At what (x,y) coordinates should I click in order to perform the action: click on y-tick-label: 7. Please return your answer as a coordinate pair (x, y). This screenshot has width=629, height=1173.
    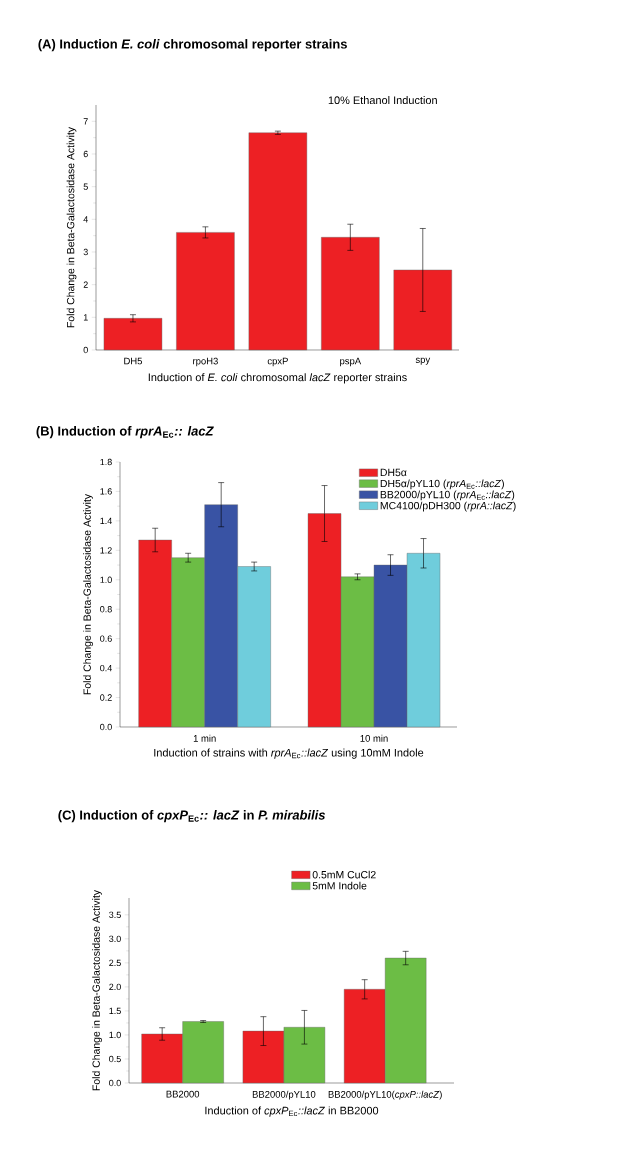
    Looking at the image, I should click on (85, 121).